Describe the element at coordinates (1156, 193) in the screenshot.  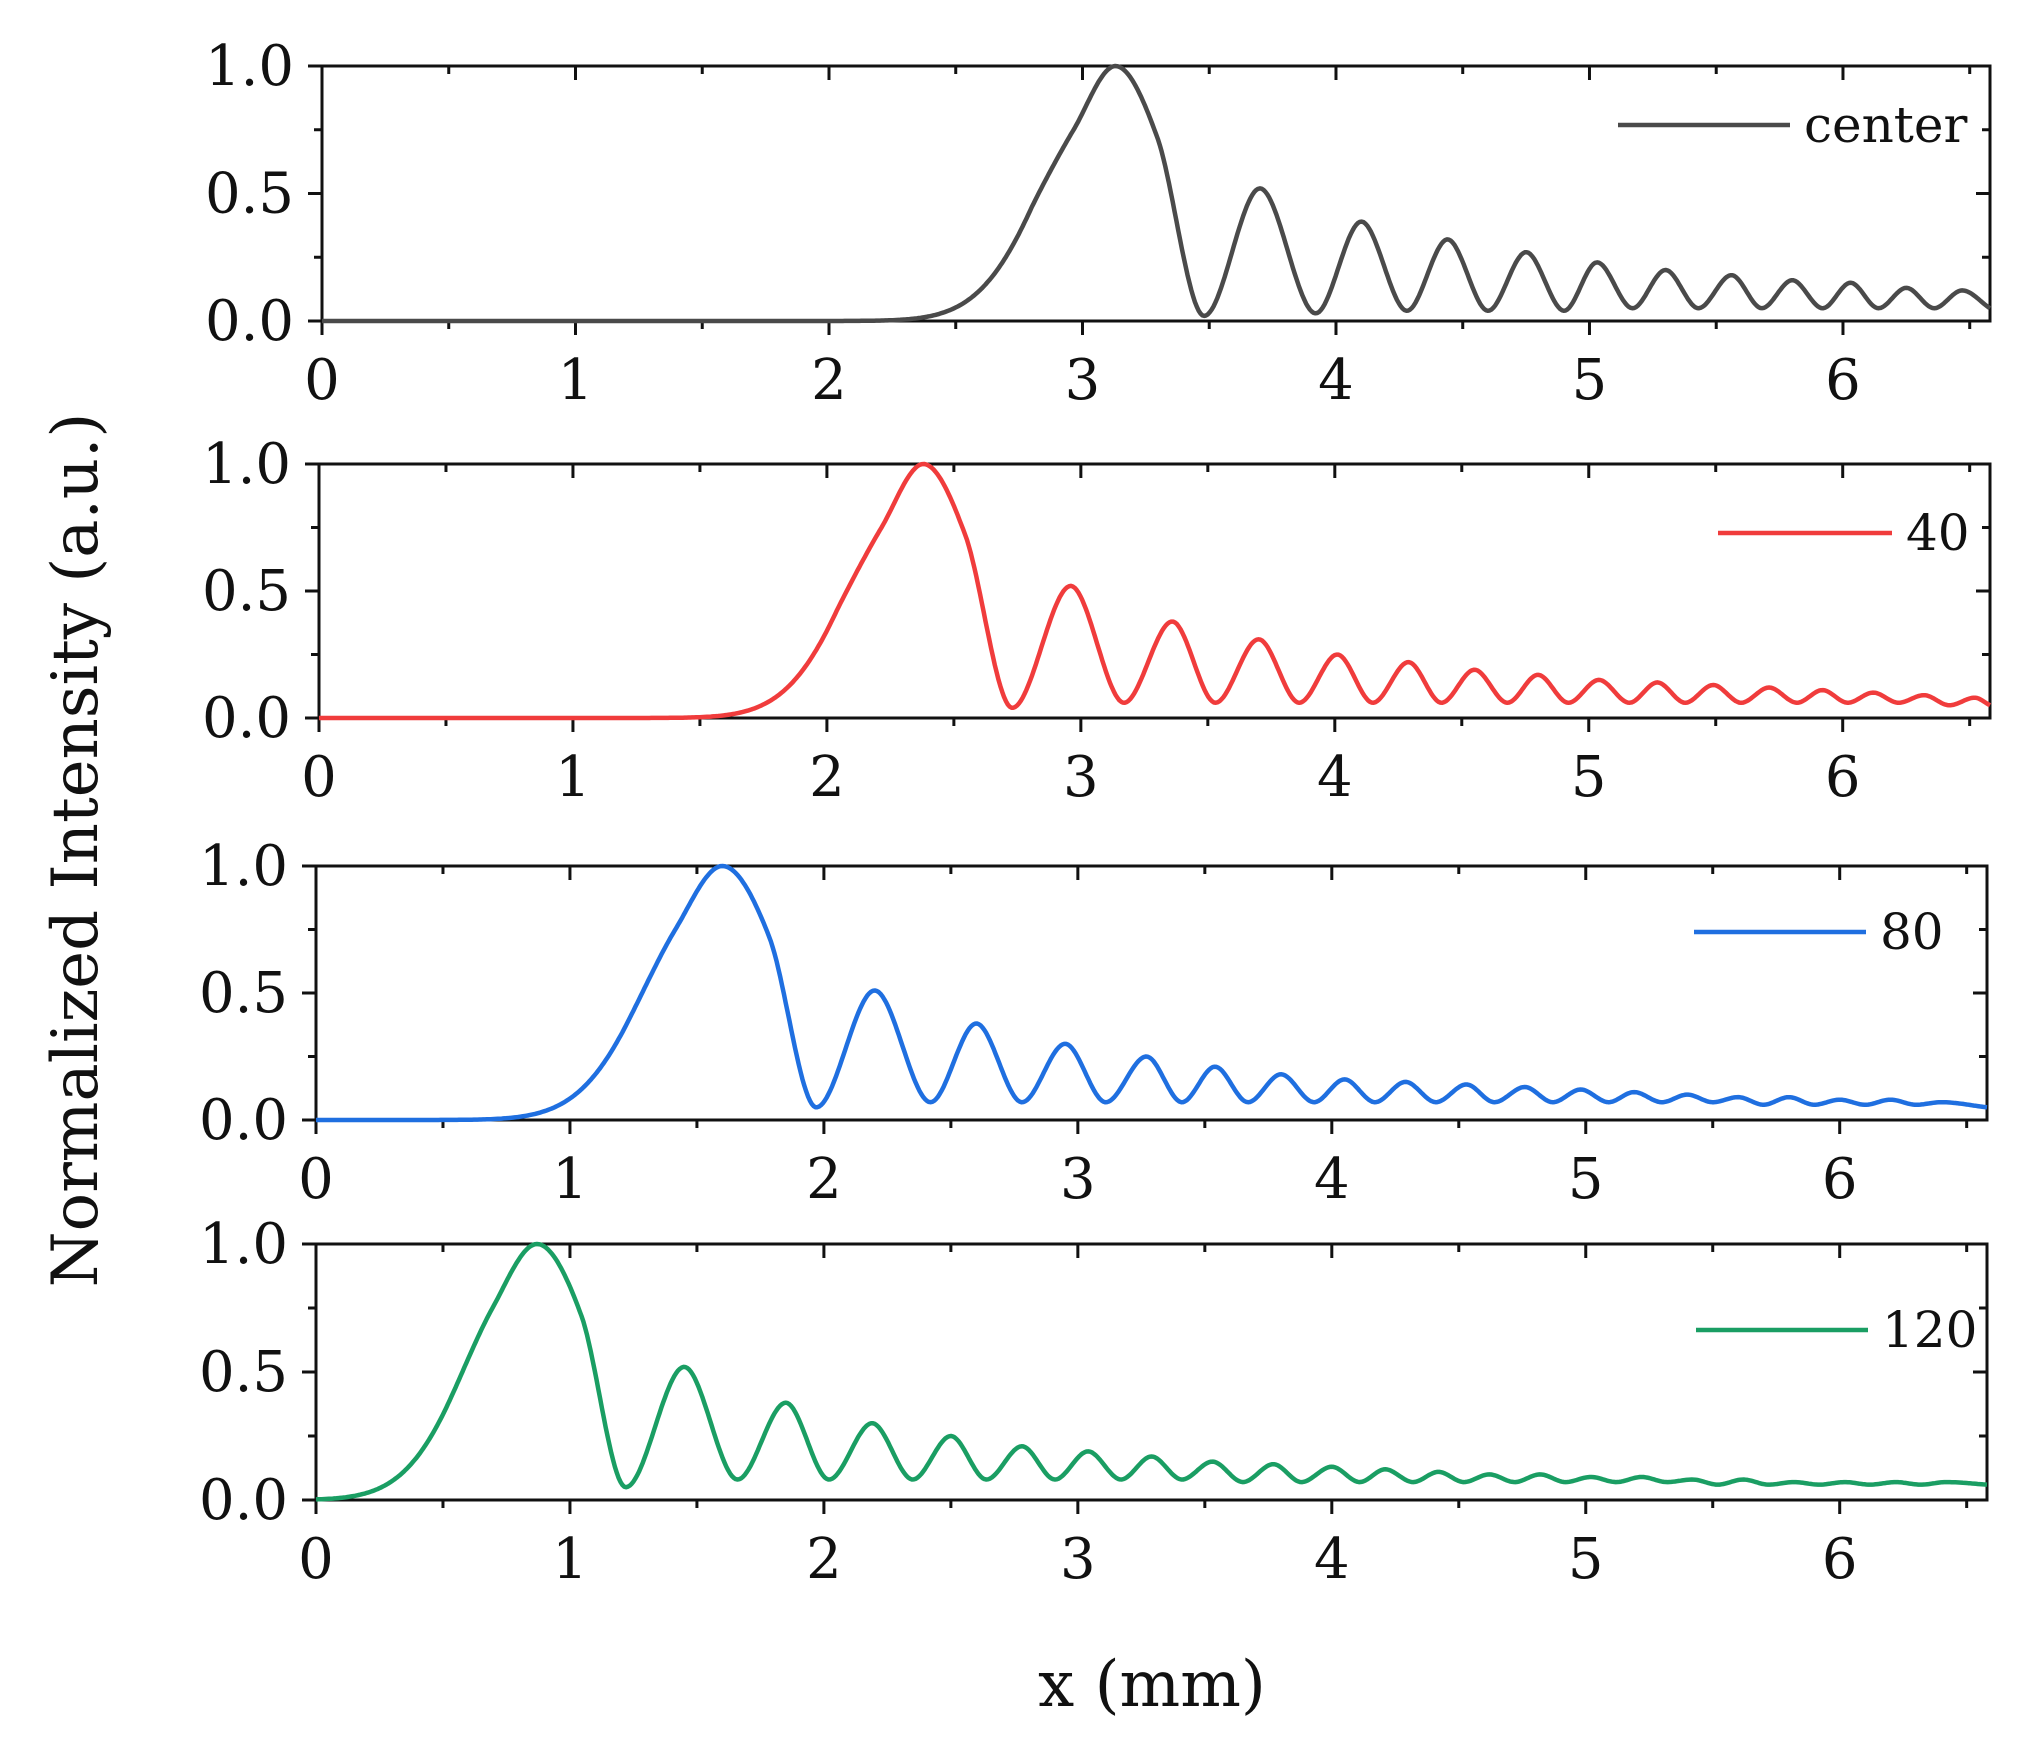
I see `series-line-center` at that location.